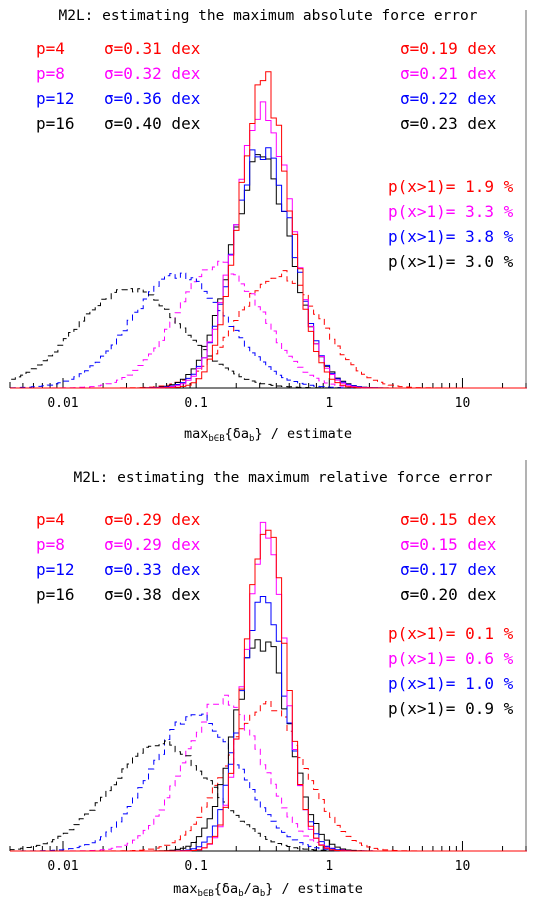 This screenshot has width=536, height=906. What do you see at coordinates (448, 594) in the screenshot?
I see `legend-right-sigma-label: σ=0.20 dex` at bounding box center [448, 594].